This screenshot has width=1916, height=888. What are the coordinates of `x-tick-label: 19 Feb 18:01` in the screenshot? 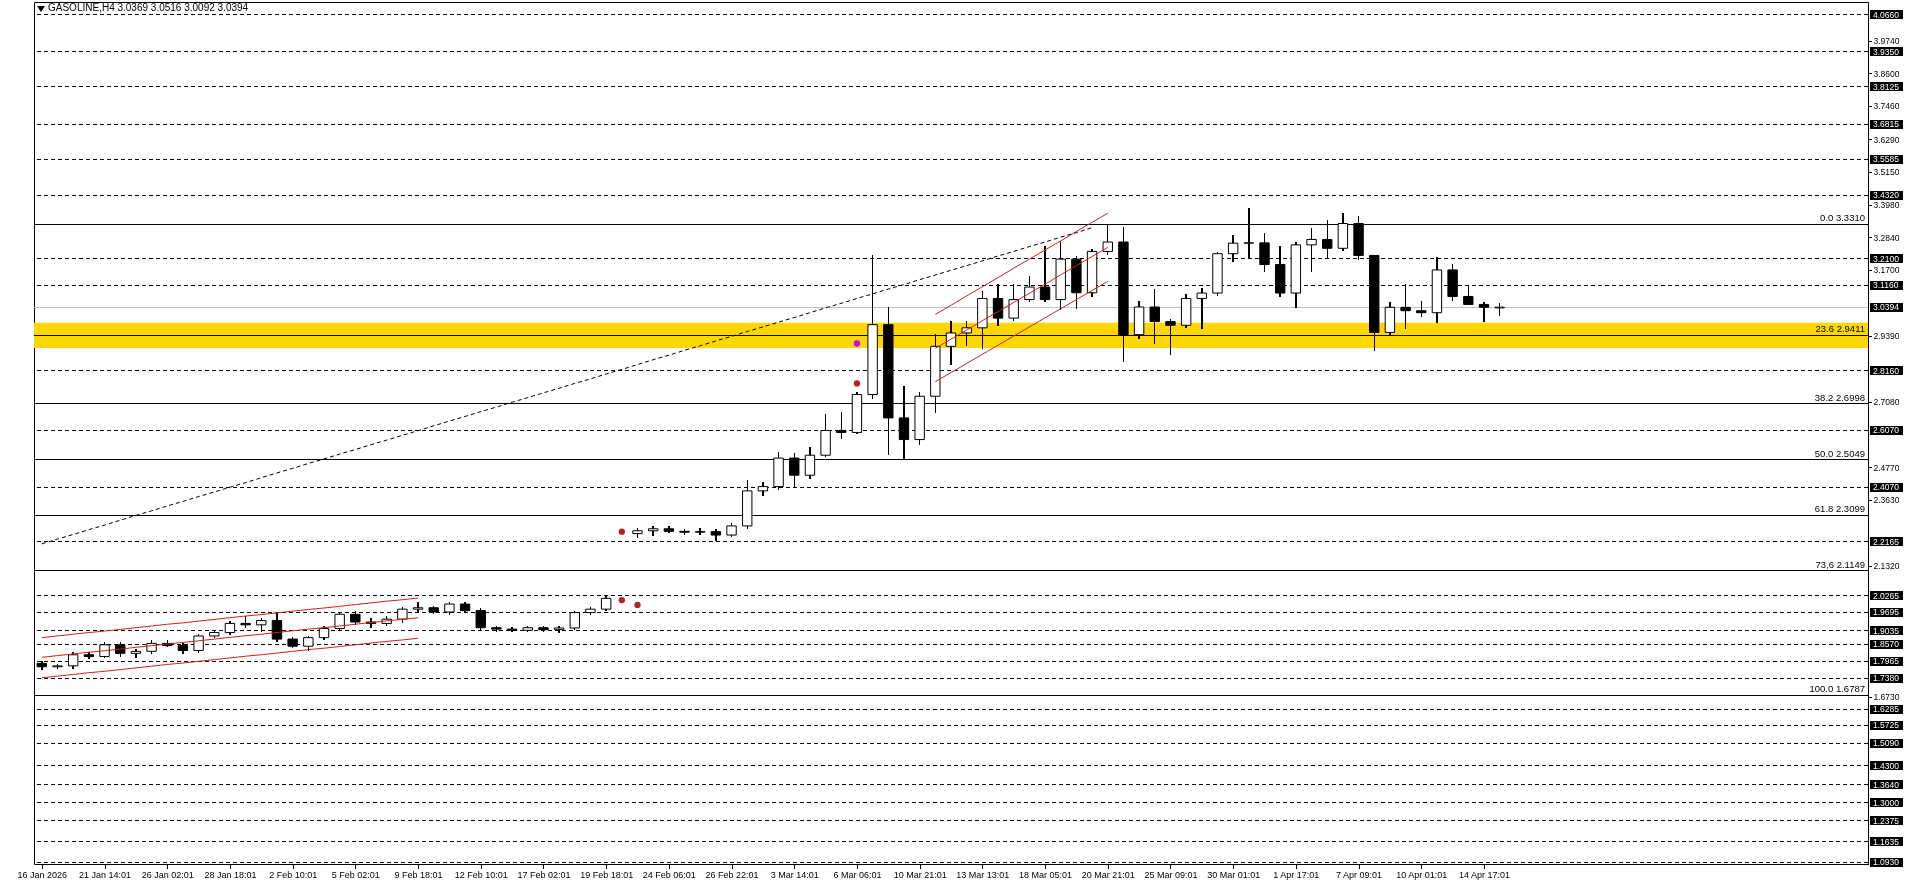 It's located at (607, 874).